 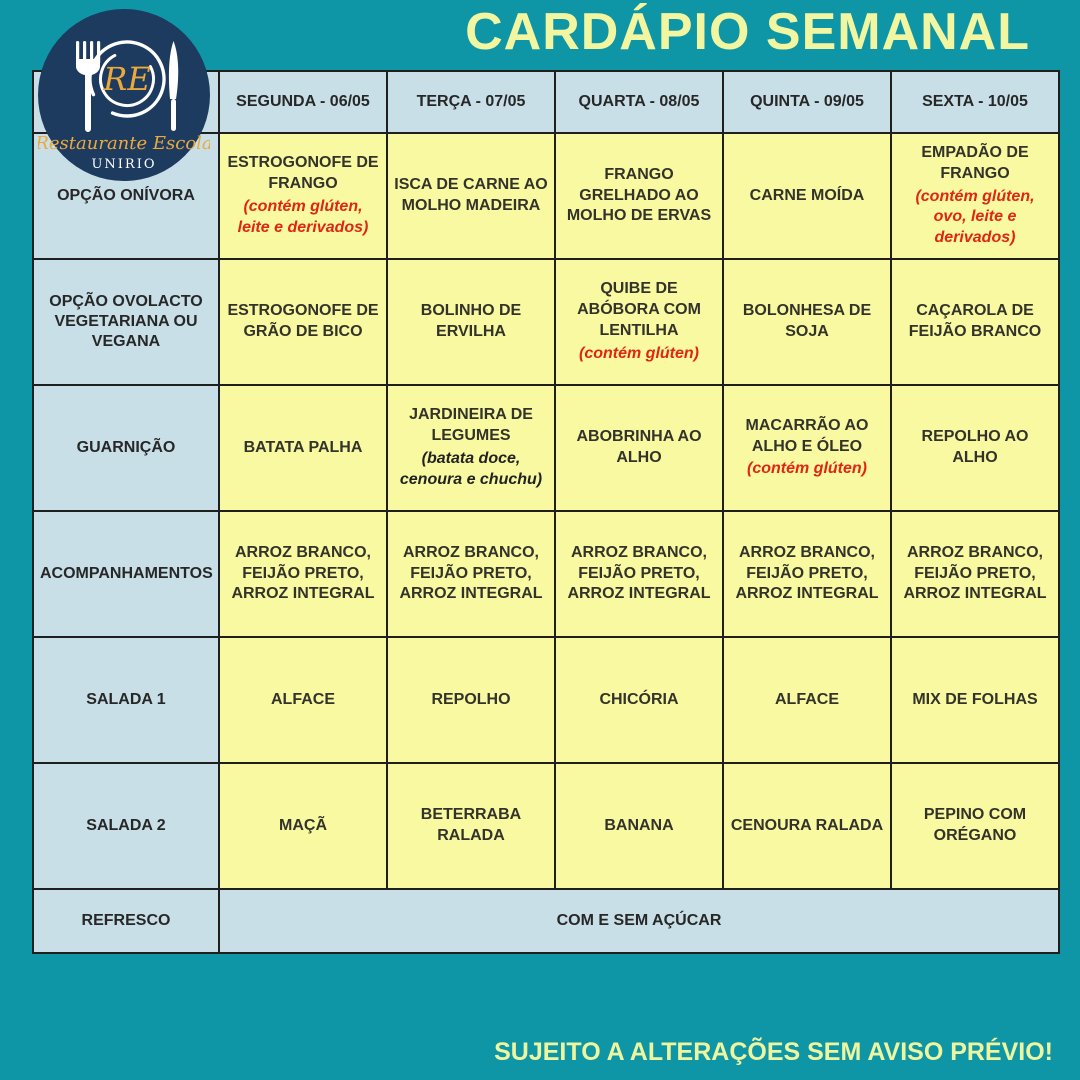 I want to click on menu-cell: REPOLHO, so click(x=471, y=700).